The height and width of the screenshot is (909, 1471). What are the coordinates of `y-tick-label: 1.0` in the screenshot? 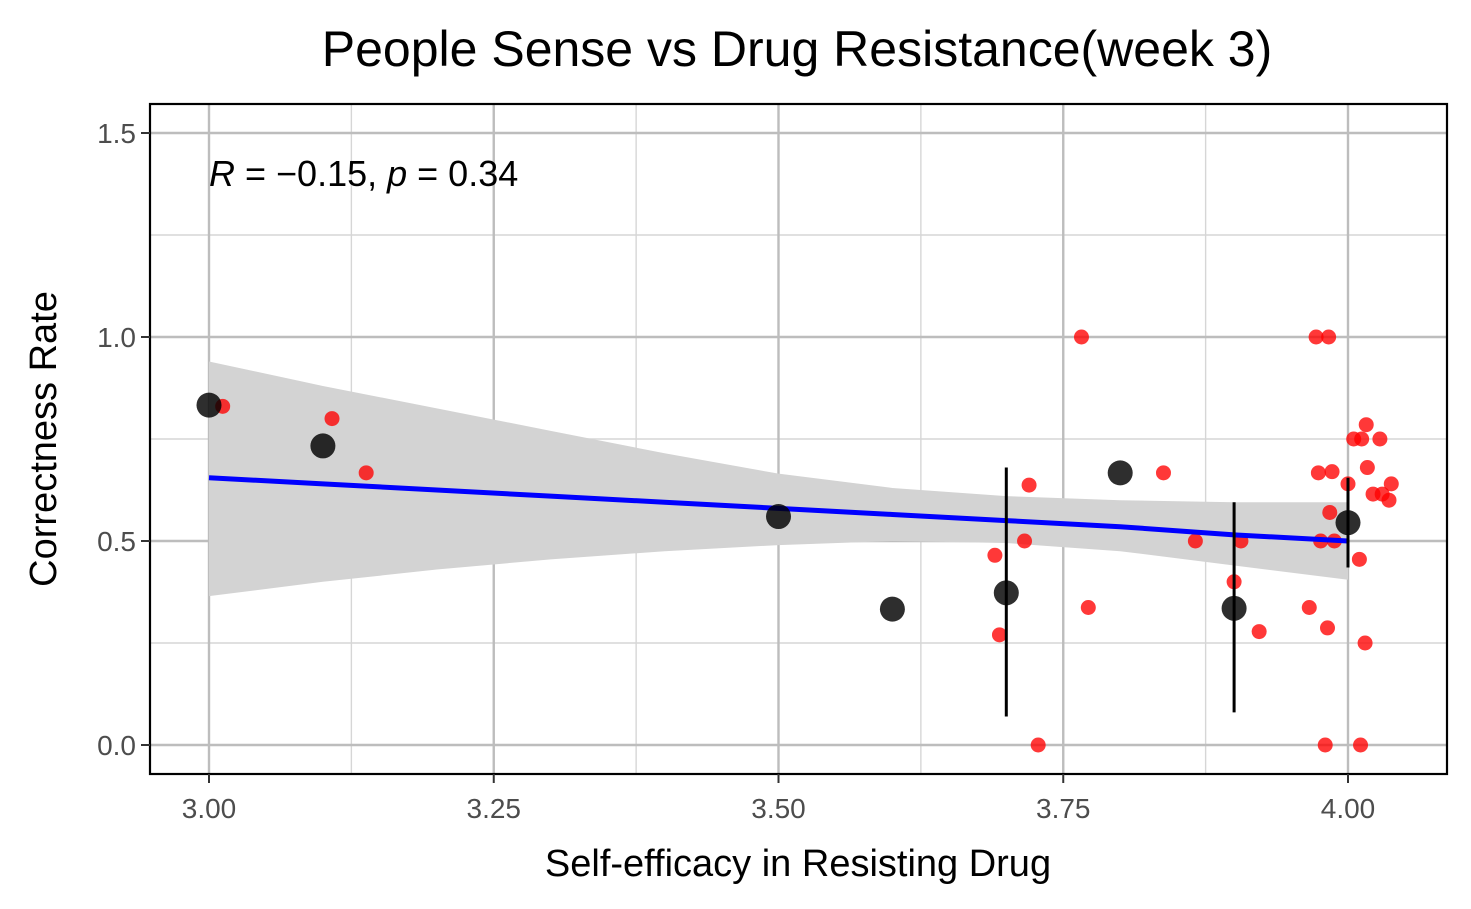 It's located at (116, 337).